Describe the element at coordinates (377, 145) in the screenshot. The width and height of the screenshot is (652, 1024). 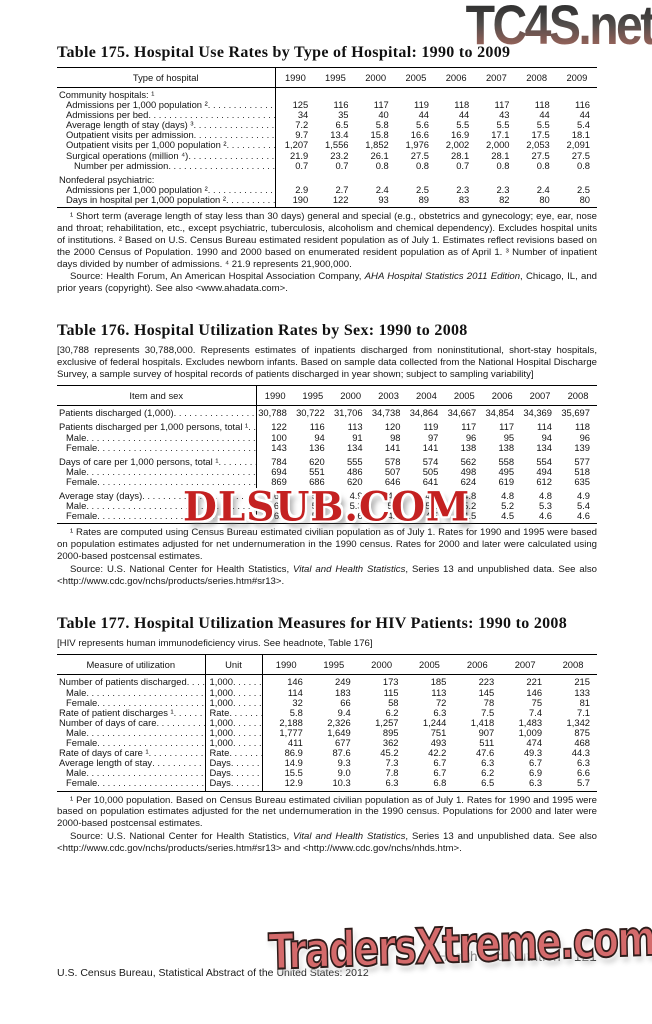
I see `value-cell: 1,852` at that location.